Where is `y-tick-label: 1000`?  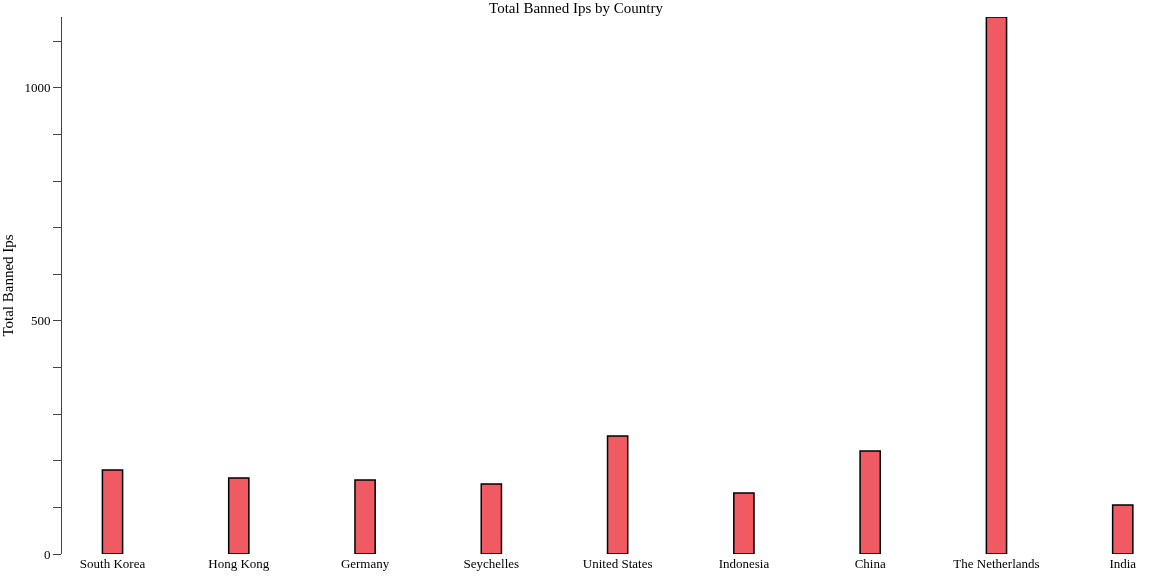
y-tick-label: 1000 is located at coordinates (37, 88).